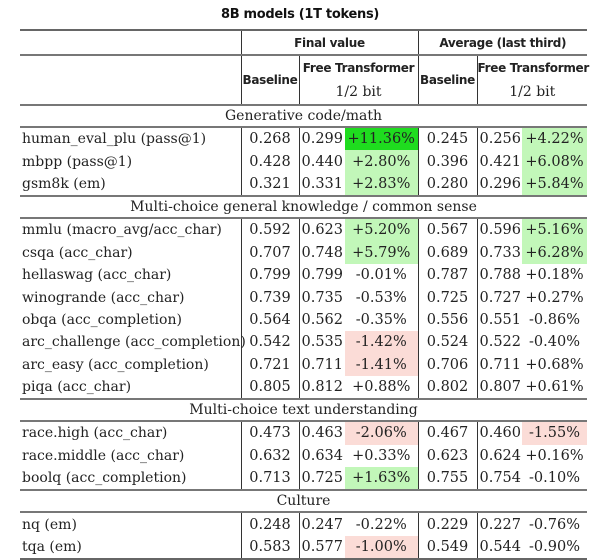 This screenshot has width=600, height=560. I want to click on ft-avg-delta: -0.76%, so click(555, 523).